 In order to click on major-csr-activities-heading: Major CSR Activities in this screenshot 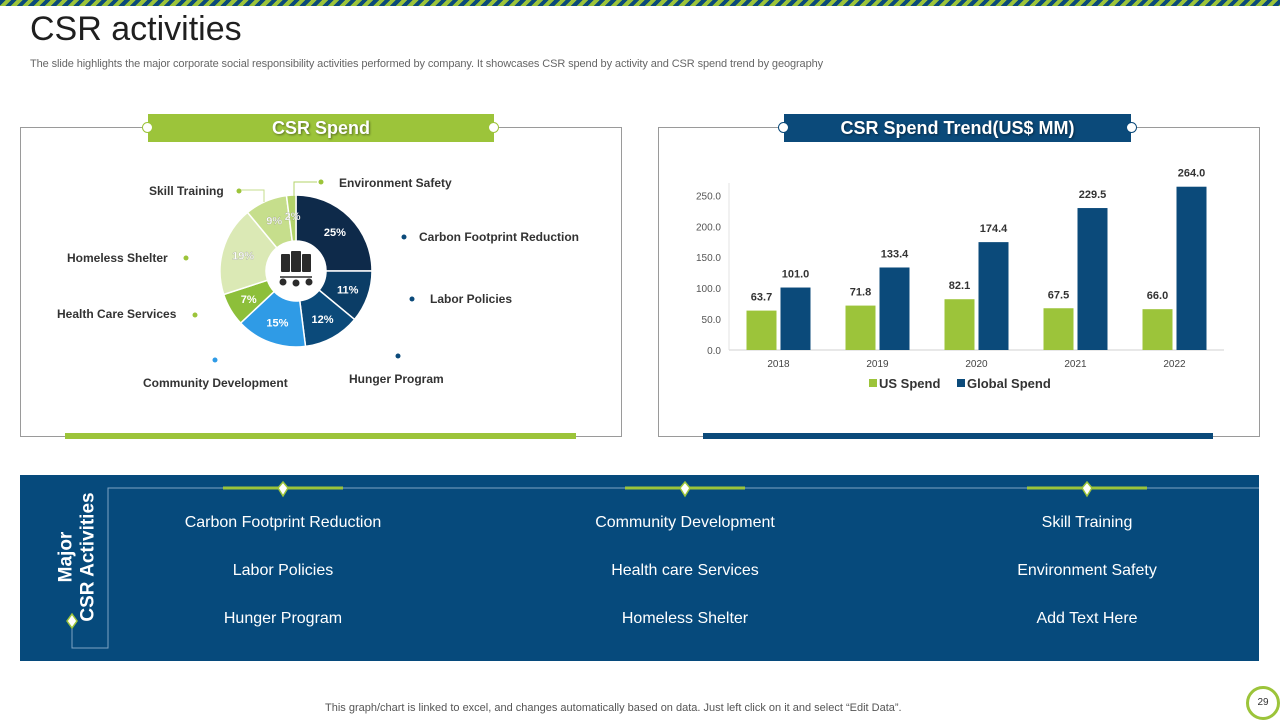, I will do `click(78, 557)`.